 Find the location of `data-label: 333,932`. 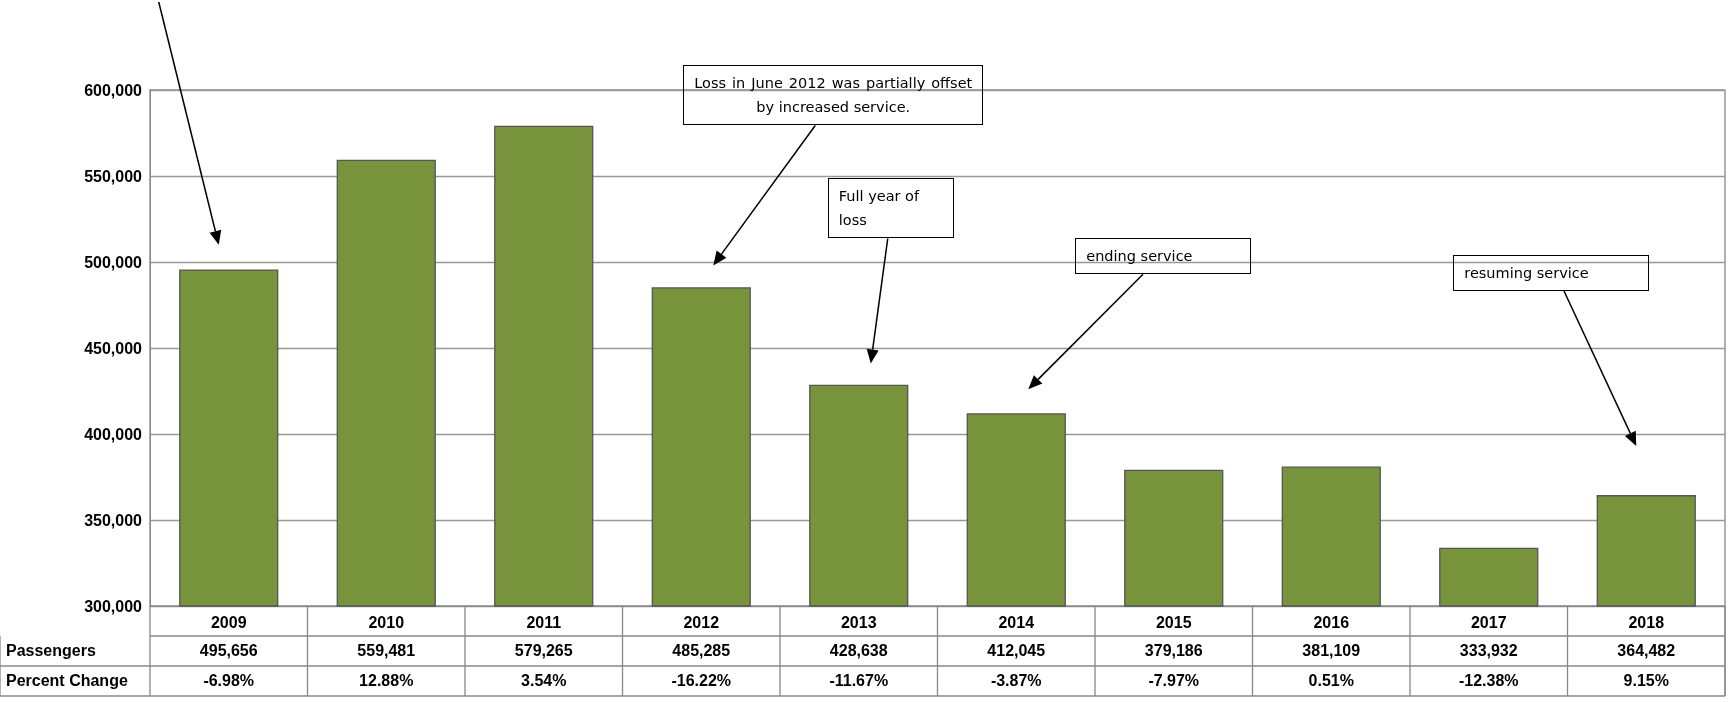

data-label: 333,932 is located at coordinates (1488, 651).